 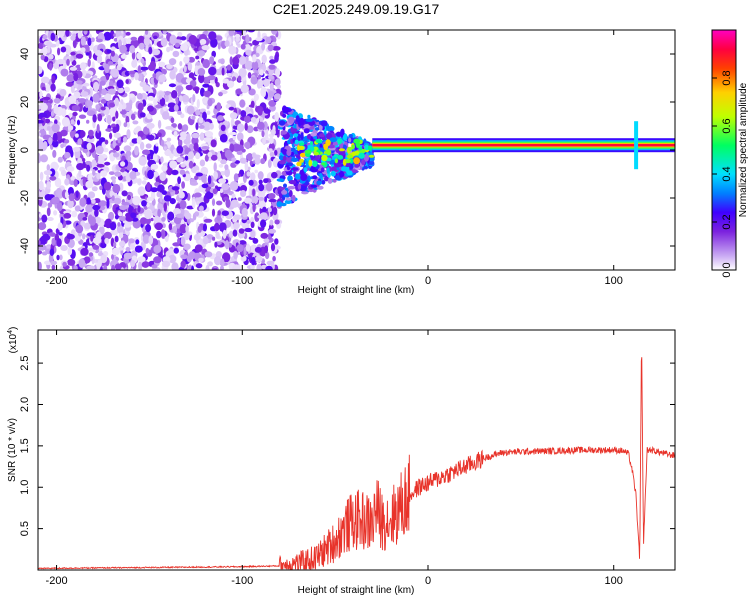 I want to click on figure-title: C2E1.2025.249.09.19.G17, so click(x=356, y=9).